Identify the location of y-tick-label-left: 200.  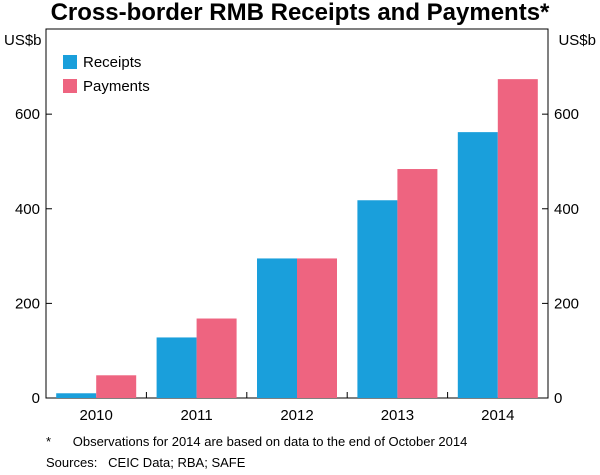
(27, 303).